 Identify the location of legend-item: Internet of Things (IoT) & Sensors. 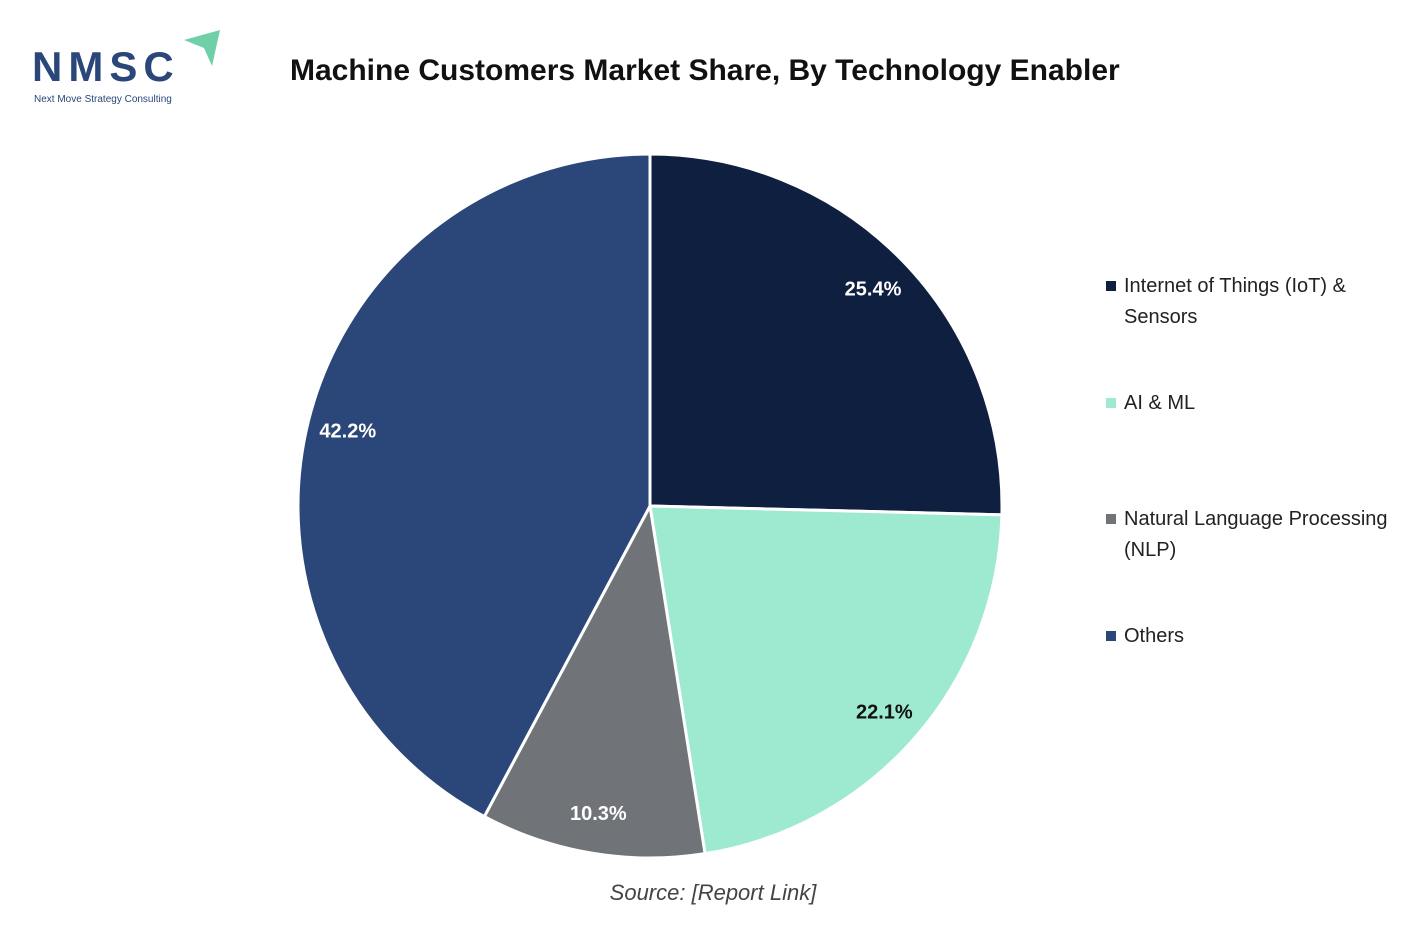
(1255, 302).